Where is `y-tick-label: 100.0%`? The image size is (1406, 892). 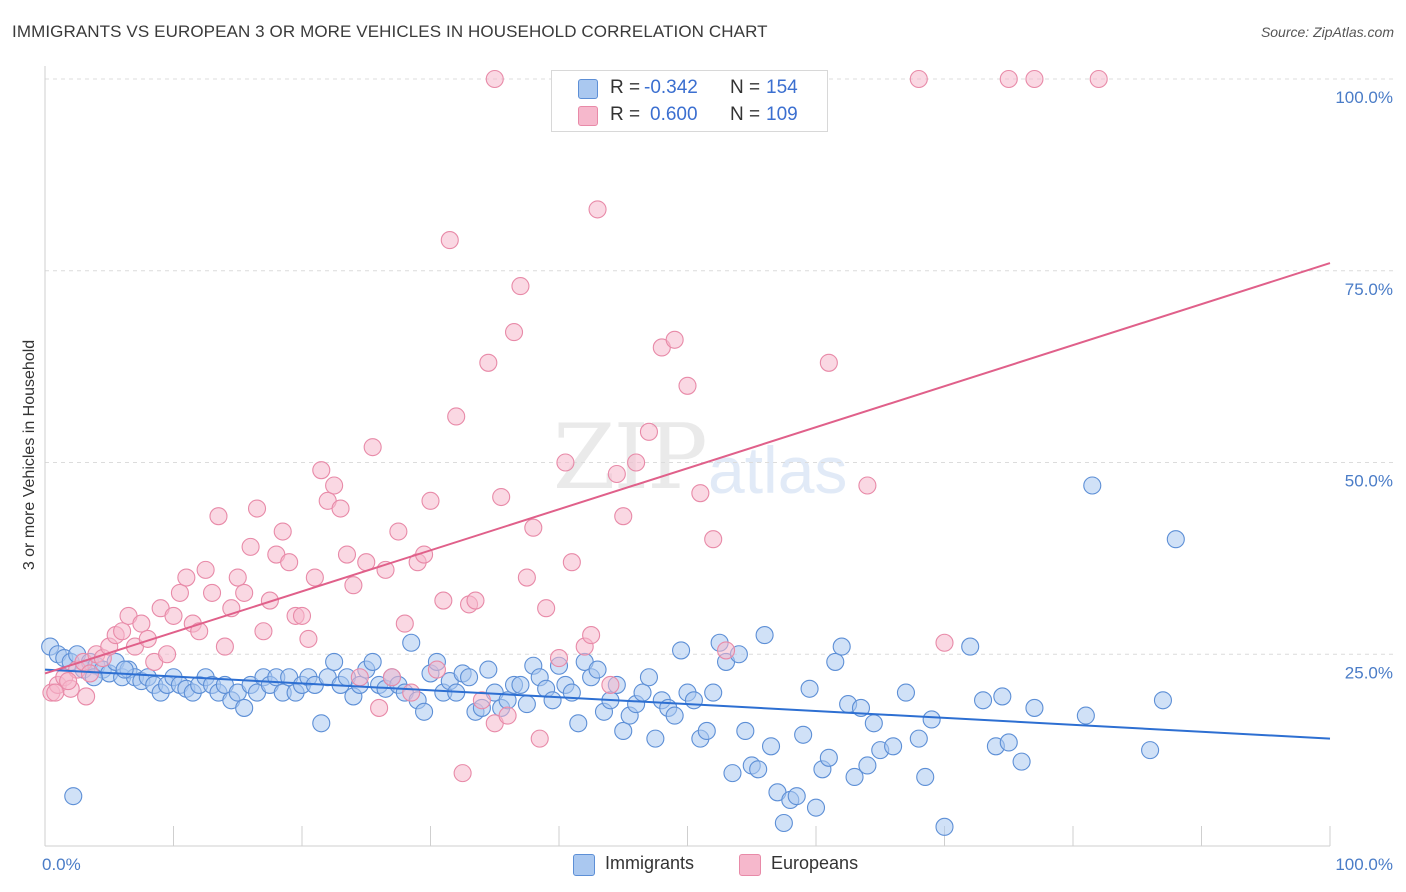 y-tick-label: 100.0% is located at coordinates (1364, 97).